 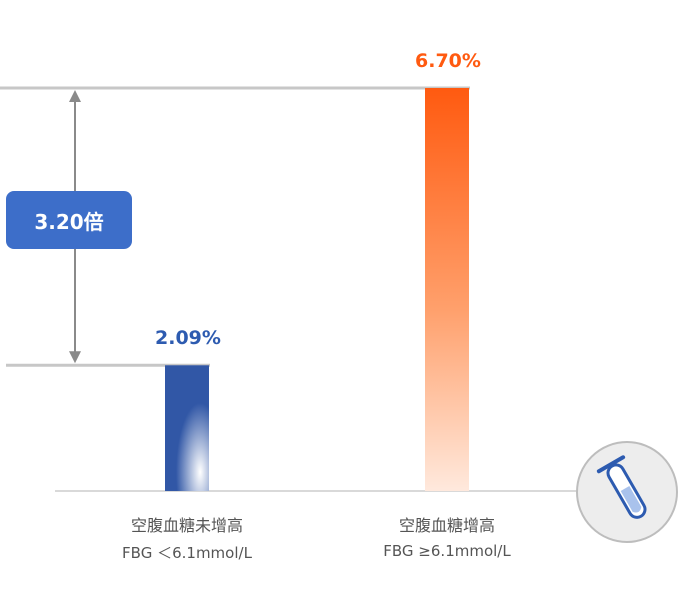 I want to click on category-label-fbg-normal: 空腹血糖未增高, so click(x=186, y=525).